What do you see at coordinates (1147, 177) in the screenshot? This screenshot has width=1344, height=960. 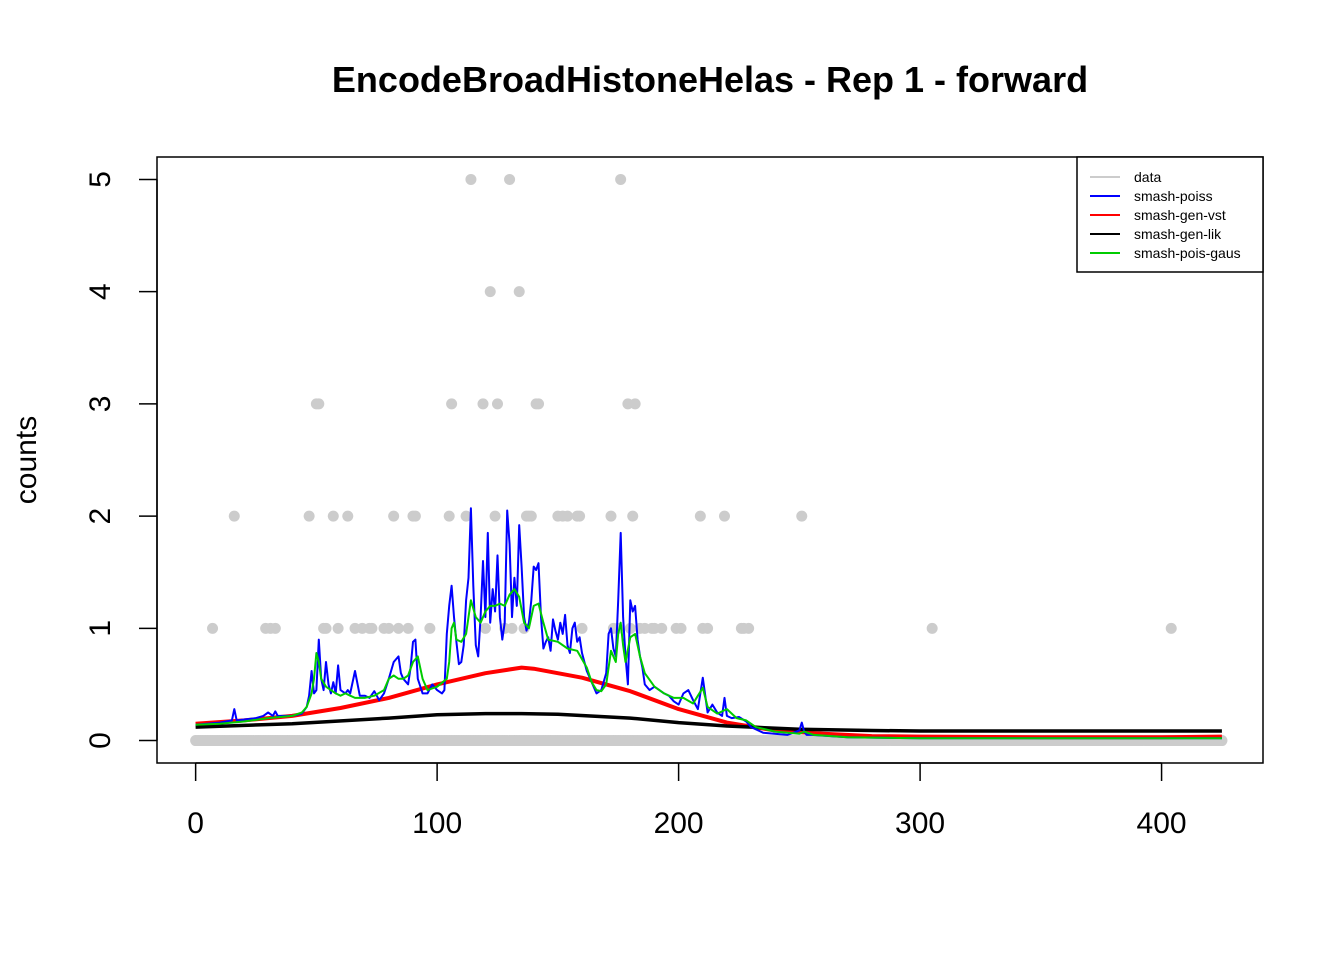 I see `legend-label: data` at bounding box center [1147, 177].